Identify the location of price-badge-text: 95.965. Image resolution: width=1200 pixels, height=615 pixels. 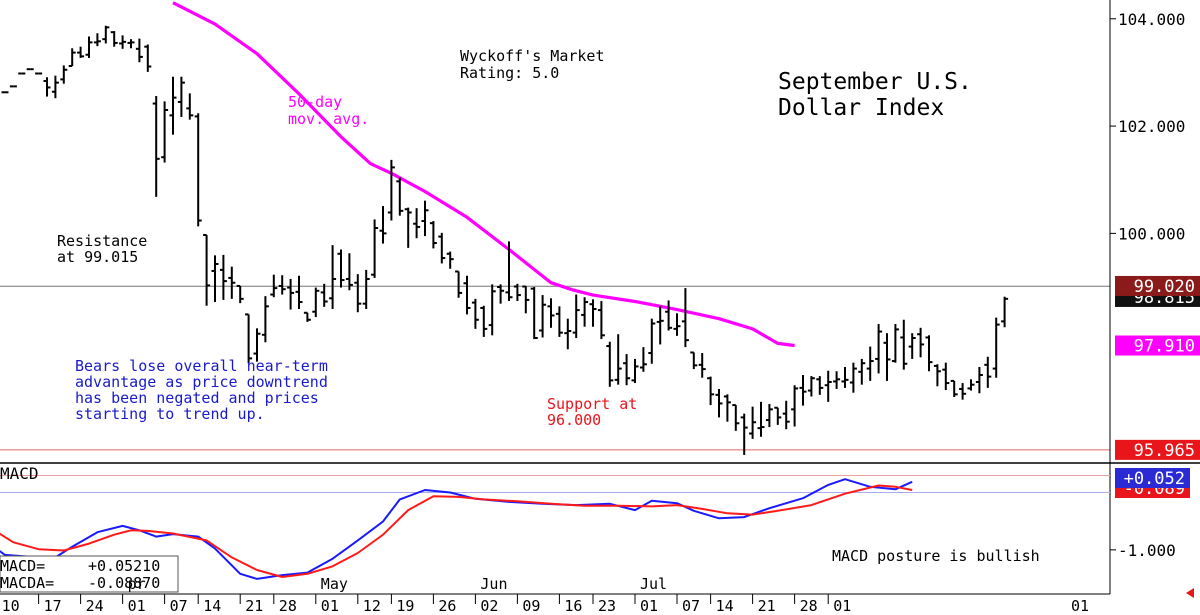
(1164, 451).